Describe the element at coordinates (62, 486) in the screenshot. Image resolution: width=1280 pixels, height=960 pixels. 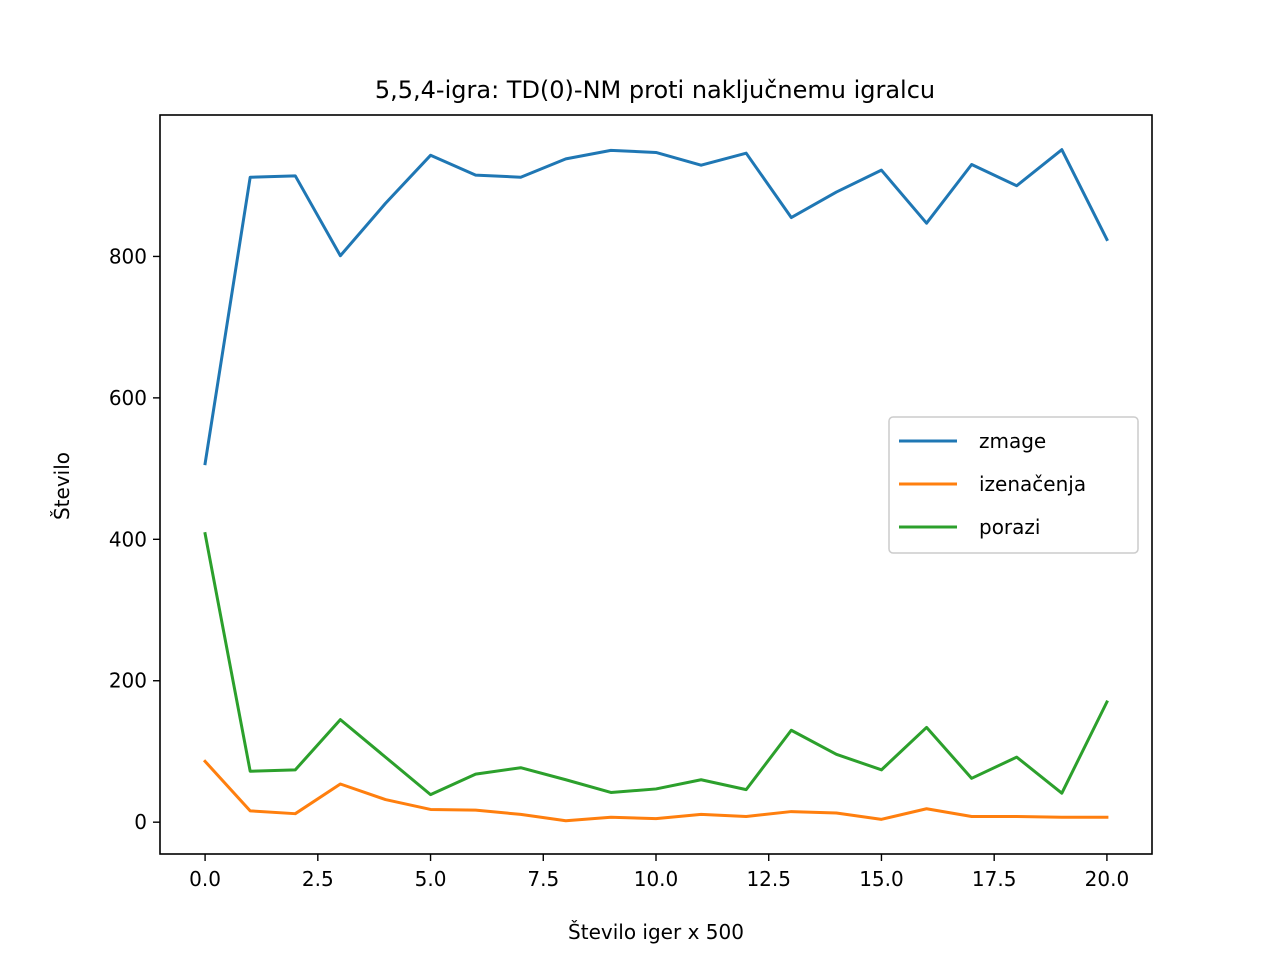
I see `y-axis-label: Število` at that location.